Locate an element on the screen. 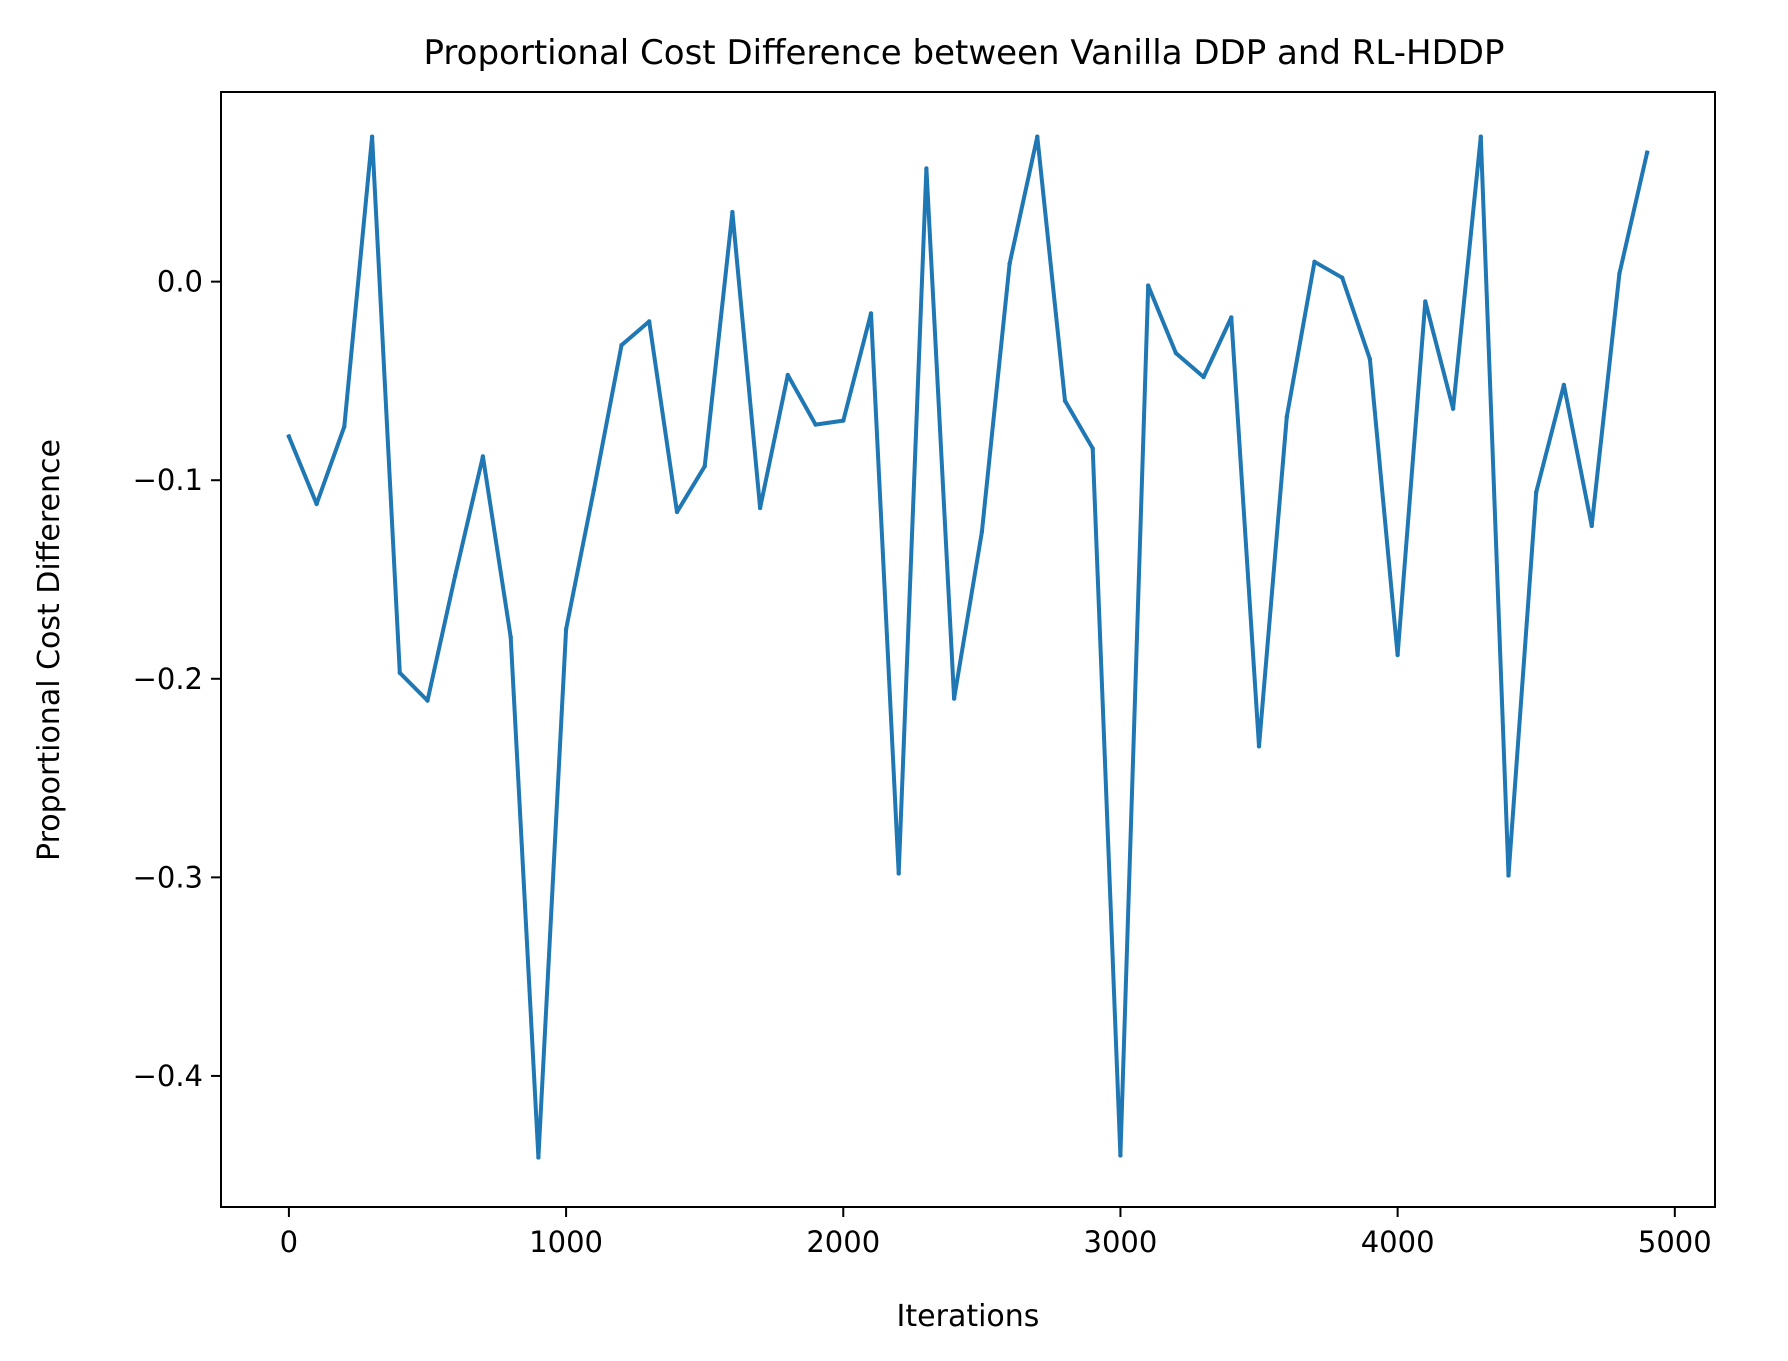  x-tick-label: 5000 is located at coordinates (1675, 1242).